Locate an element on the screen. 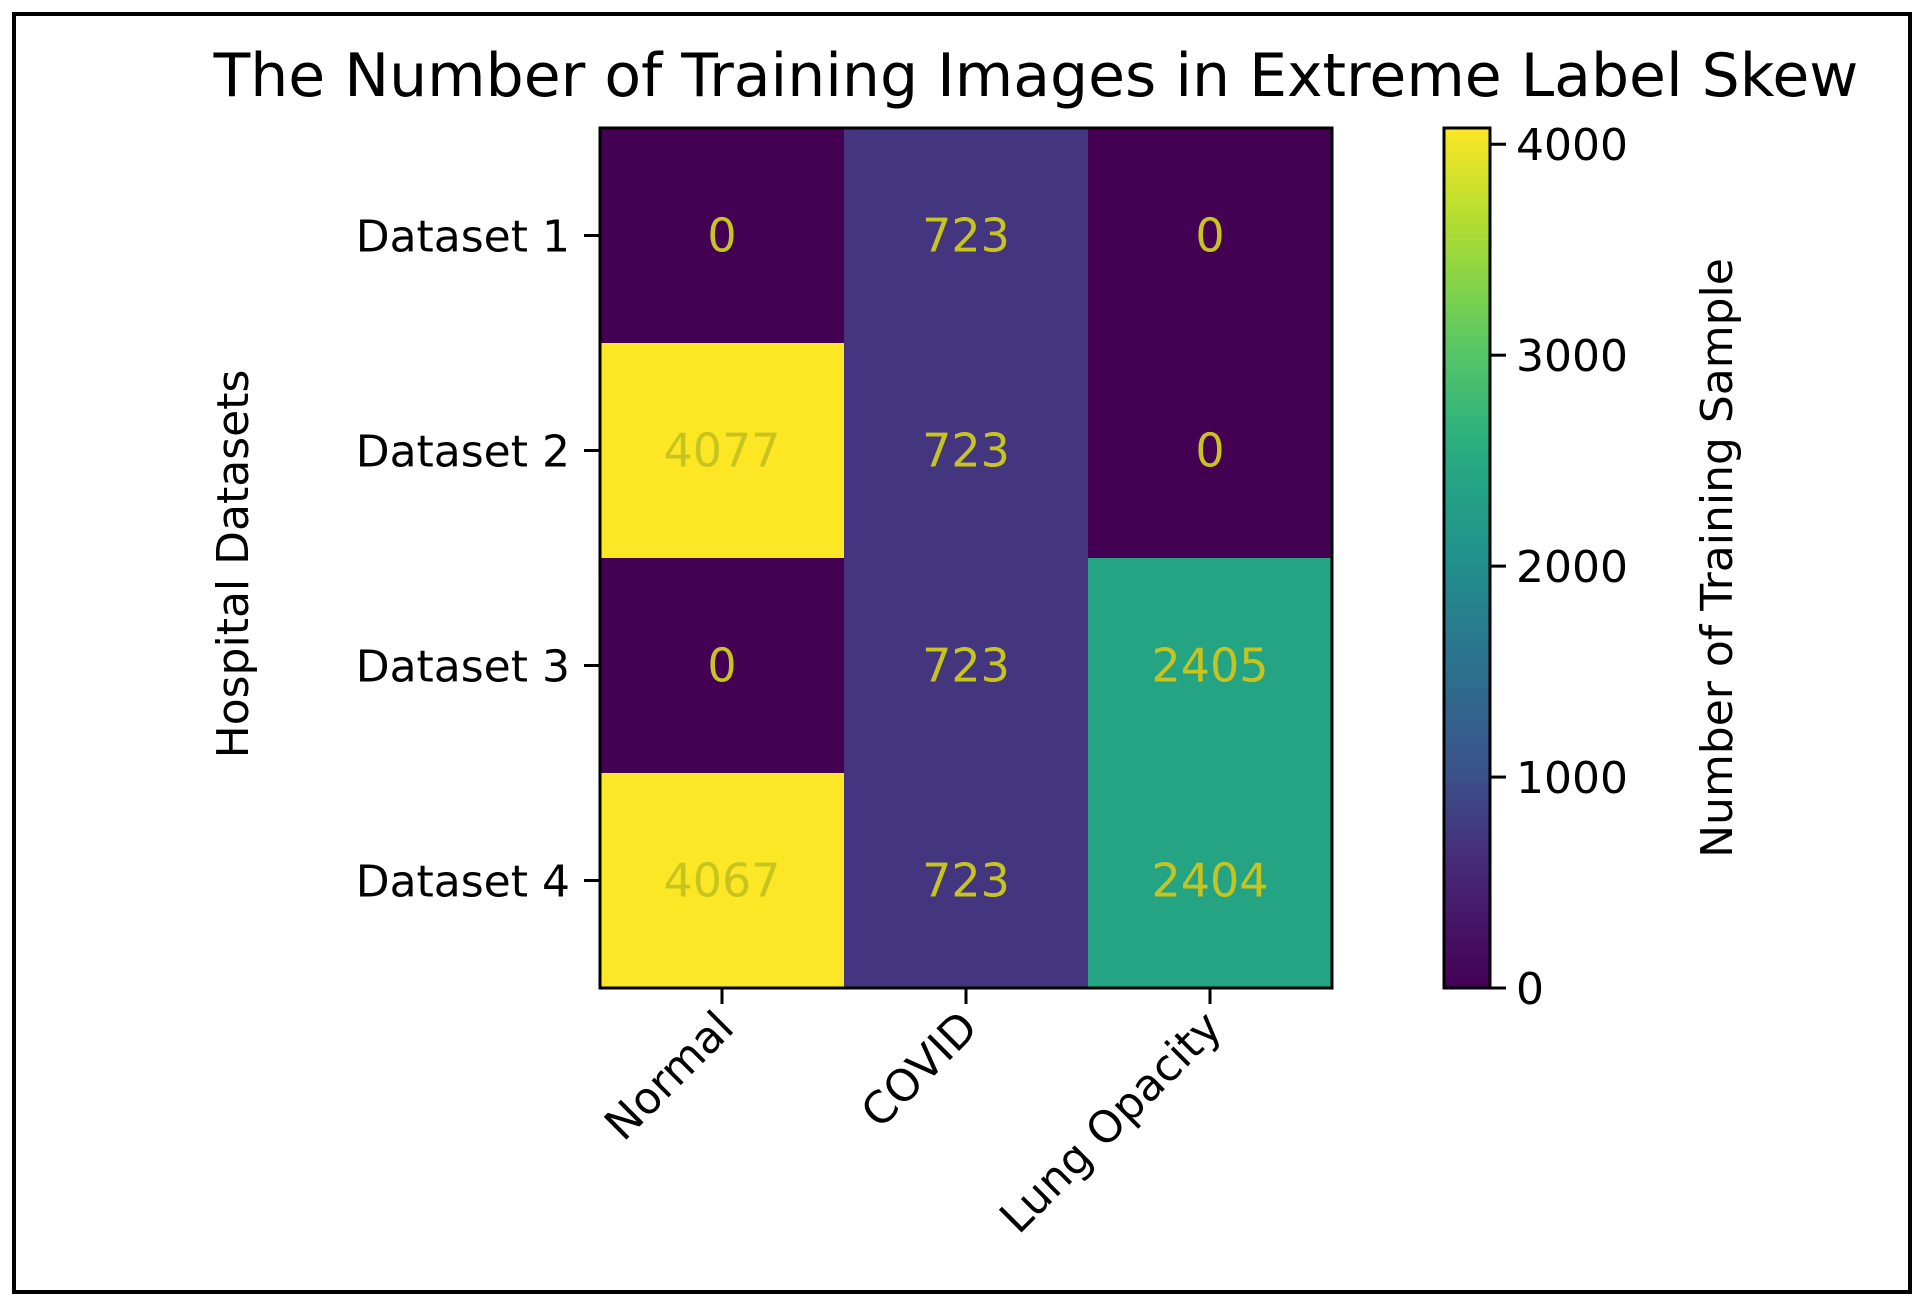 The image size is (1924, 1306). cell-value-label: 2405 is located at coordinates (1209, 666).